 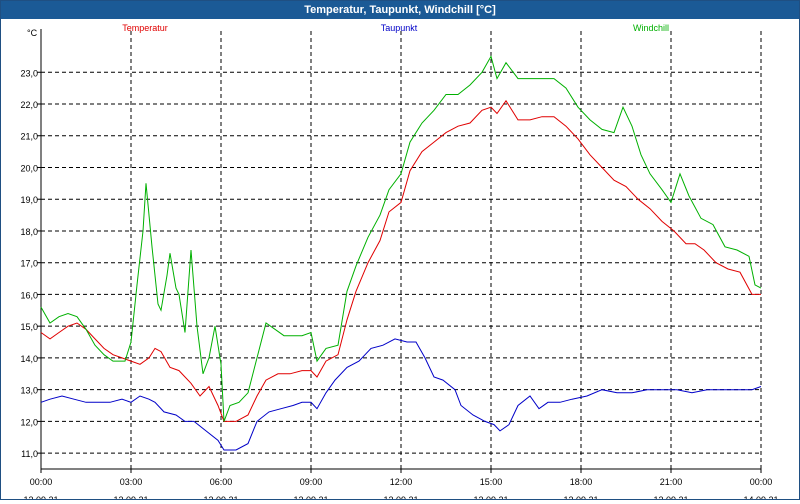 What do you see at coordinates (311, 482) in the screenshot?
I see `x-tick-label-time: 09:00` at bounding box center [311, 482].